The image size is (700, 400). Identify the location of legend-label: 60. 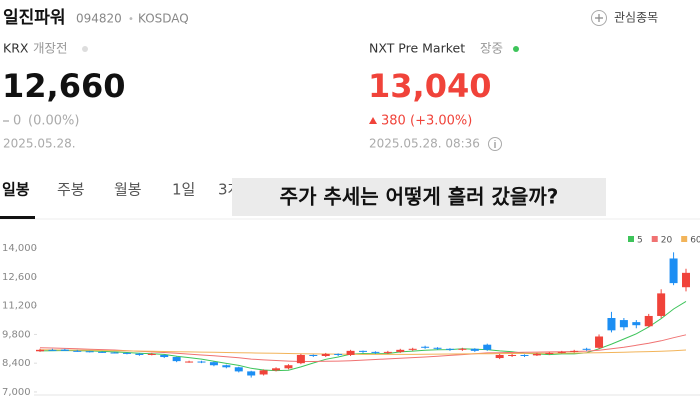
(695, 241).